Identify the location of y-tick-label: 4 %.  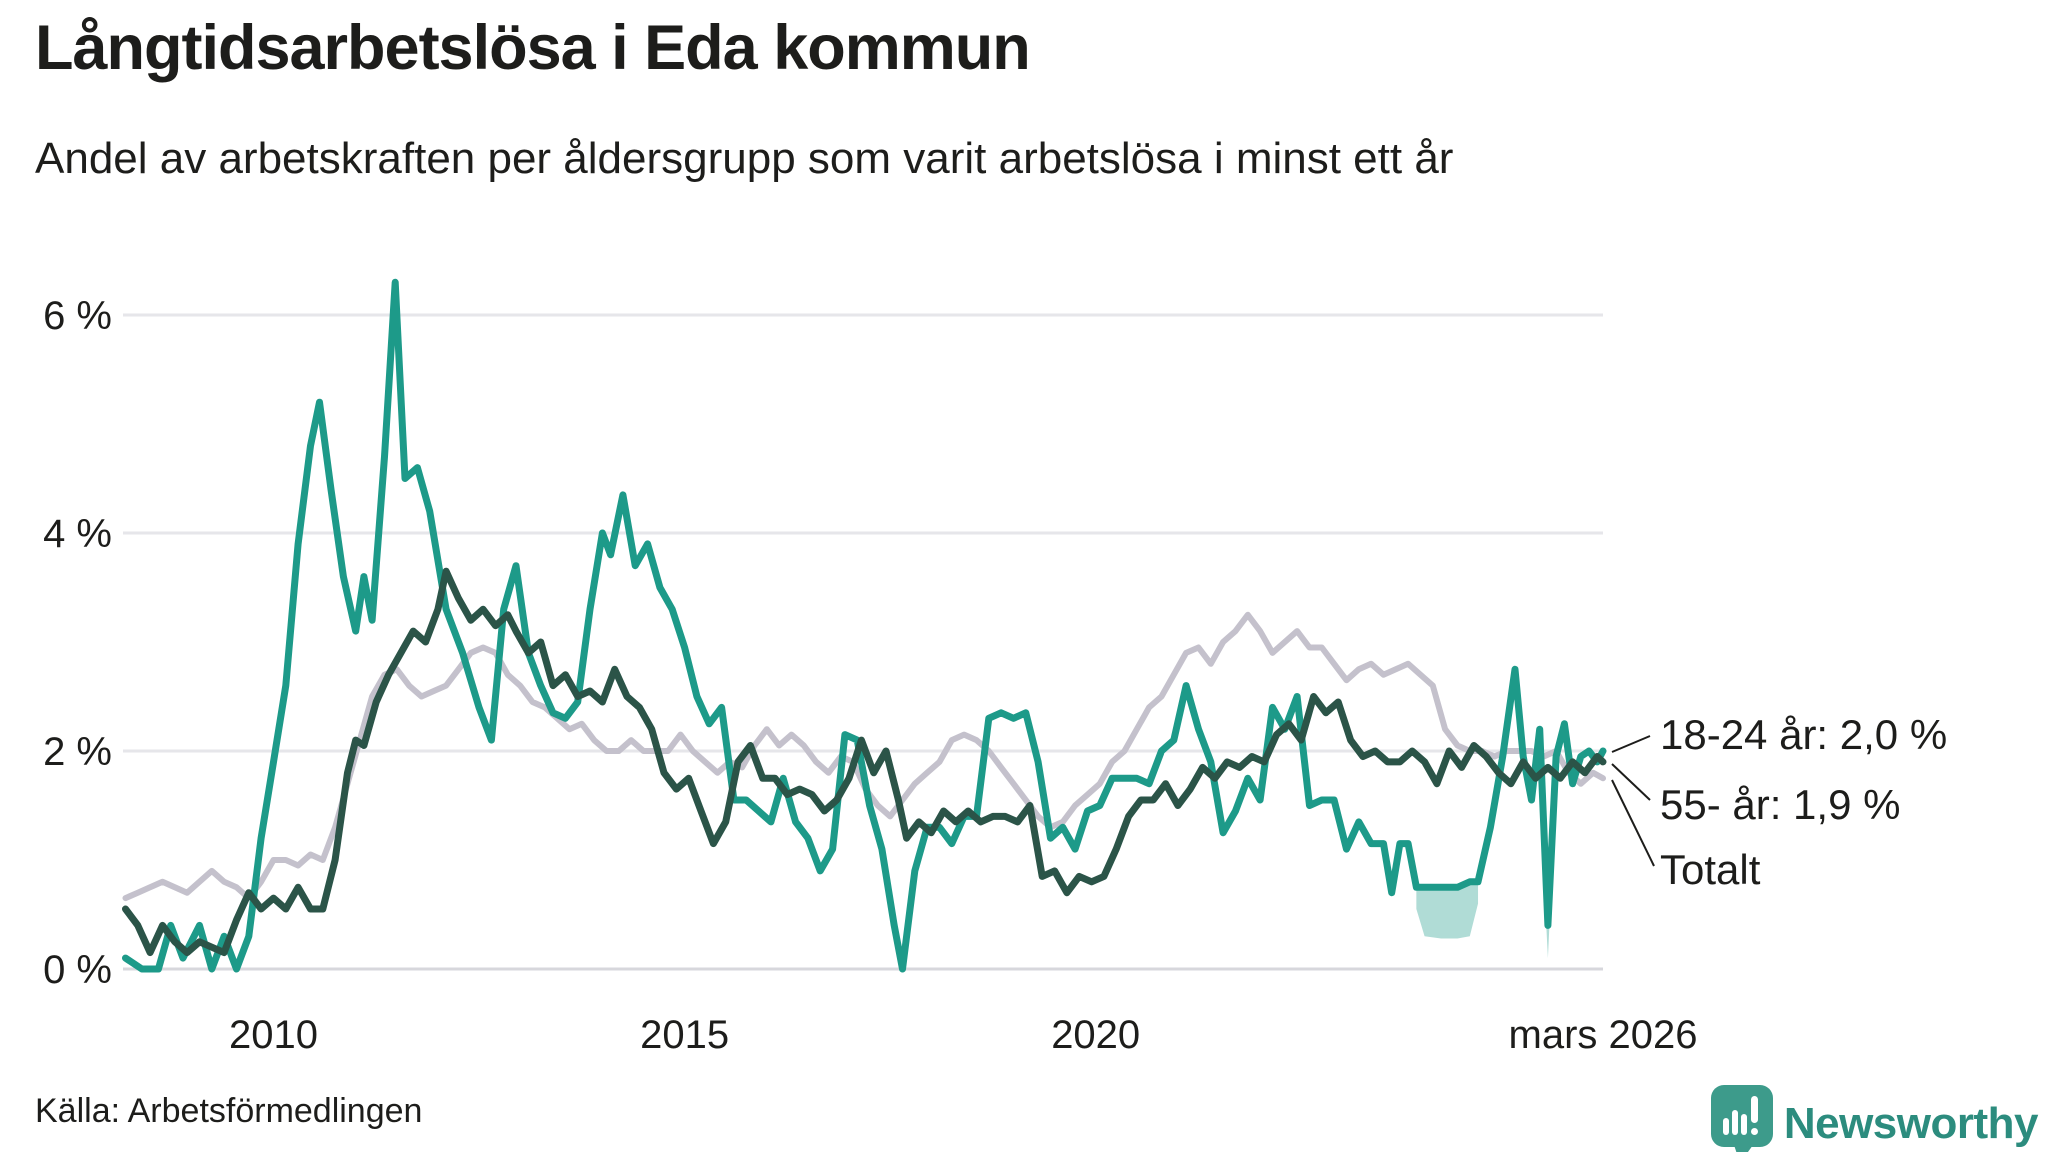
(77, 534).